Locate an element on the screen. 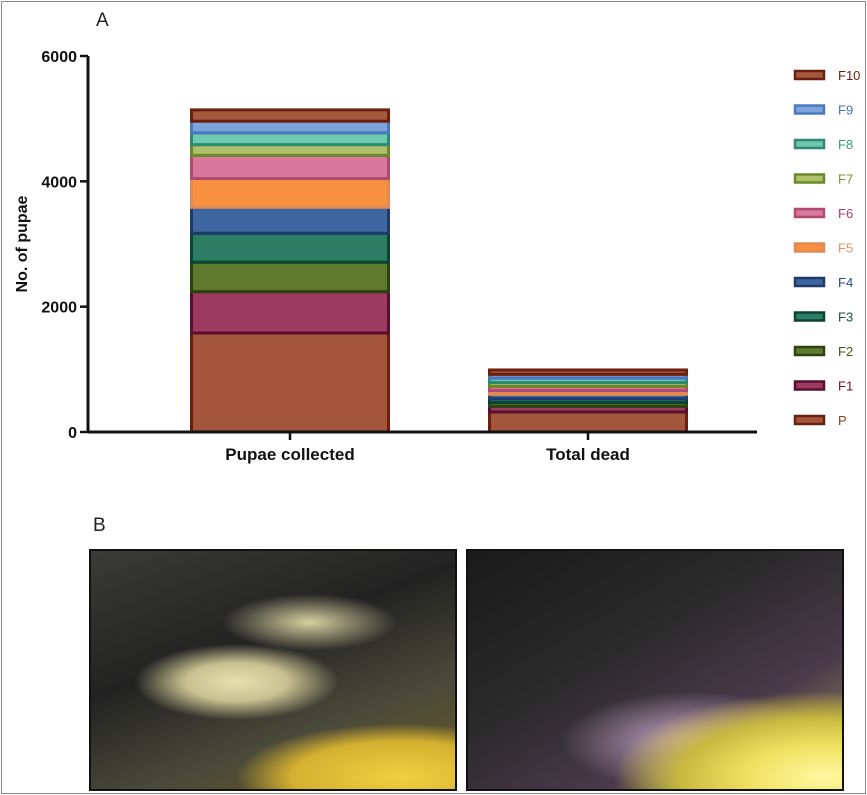 This screenshot has height=795, width=867. bar-segment-p-total-dead is located at coordinates (588, 422).